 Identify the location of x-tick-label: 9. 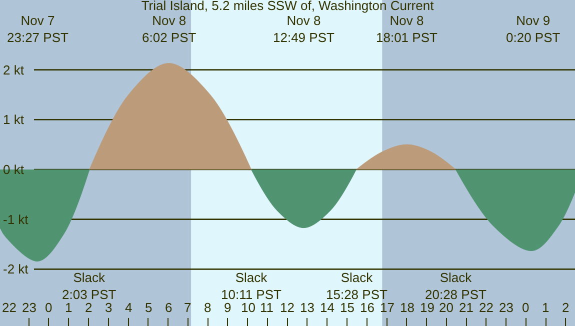
(228, 307).